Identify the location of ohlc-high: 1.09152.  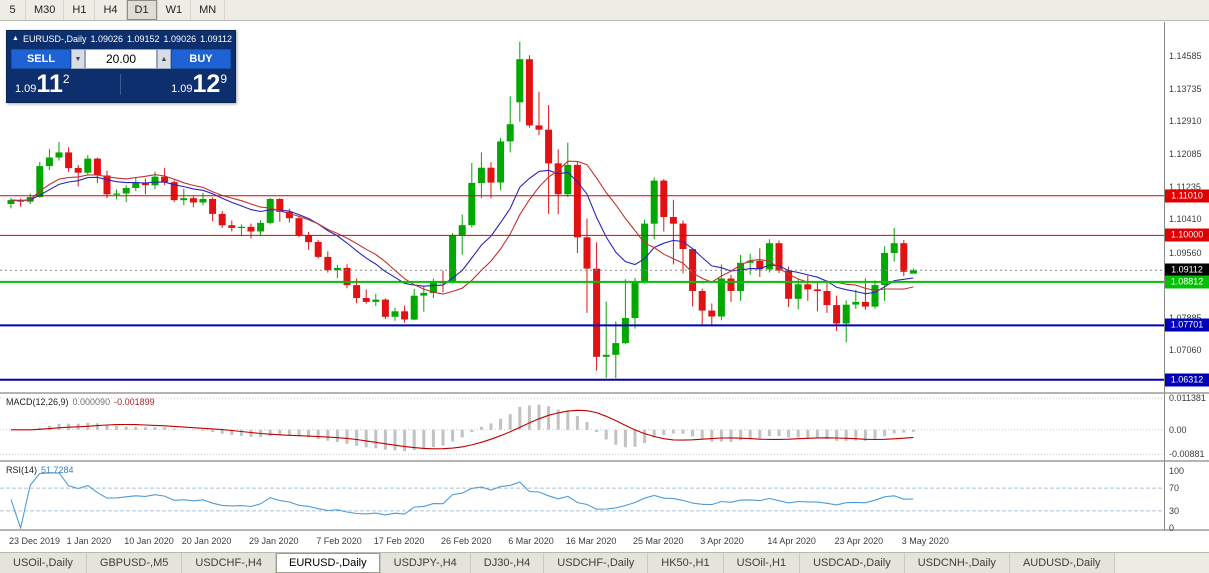
(143, 38).